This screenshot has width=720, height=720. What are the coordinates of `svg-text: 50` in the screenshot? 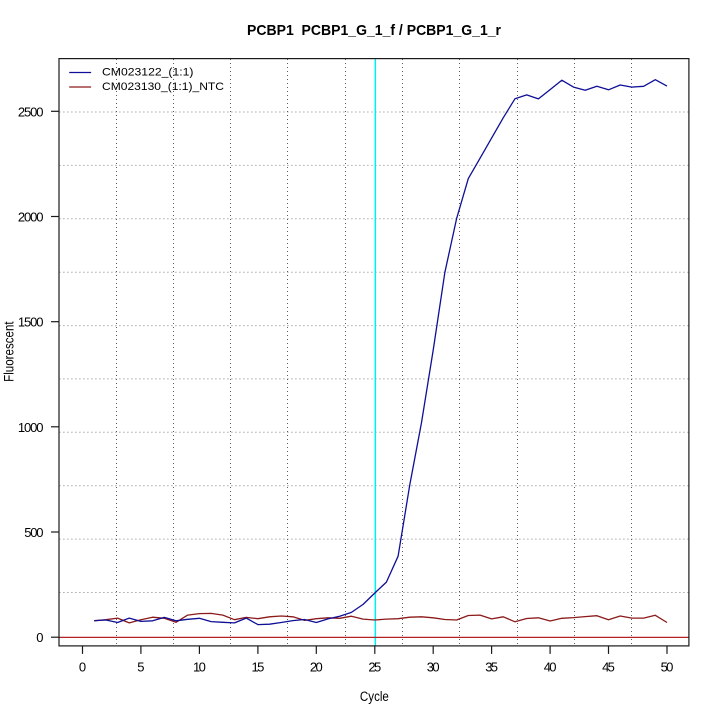 It's located at (667, 667).